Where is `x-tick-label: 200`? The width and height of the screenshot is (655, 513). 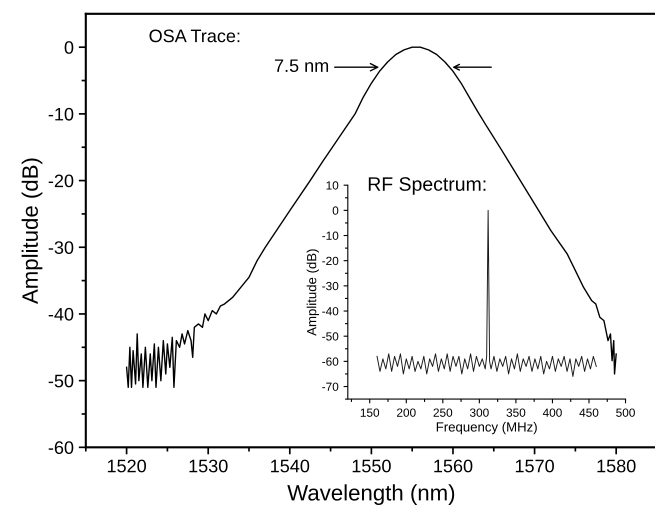
x-tick-label: 200 is located at coordinates (406, 412).